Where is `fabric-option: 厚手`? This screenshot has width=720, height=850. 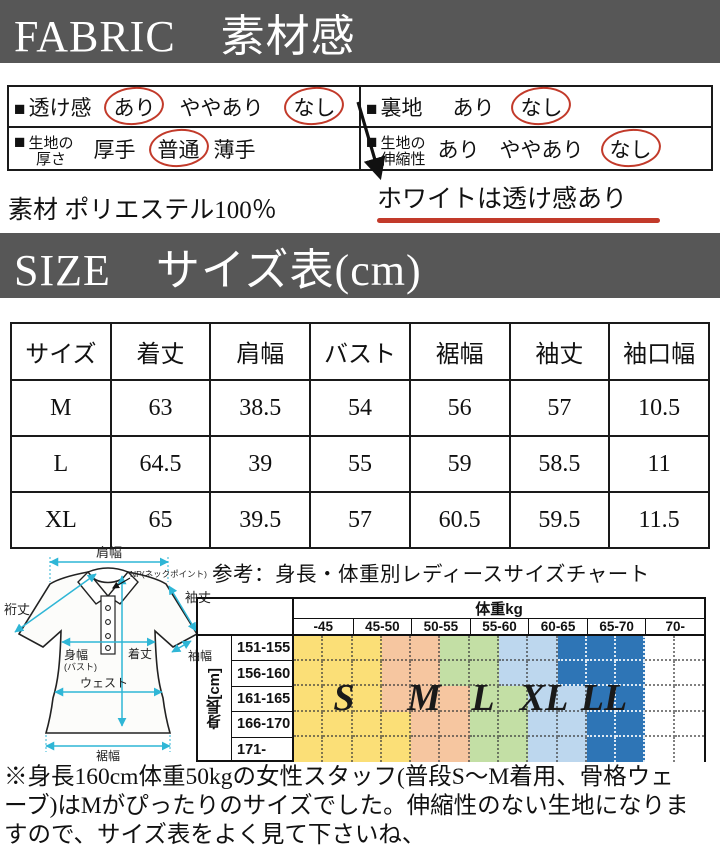
fabric-option: 厚手 is located at coordinates (114, 149).